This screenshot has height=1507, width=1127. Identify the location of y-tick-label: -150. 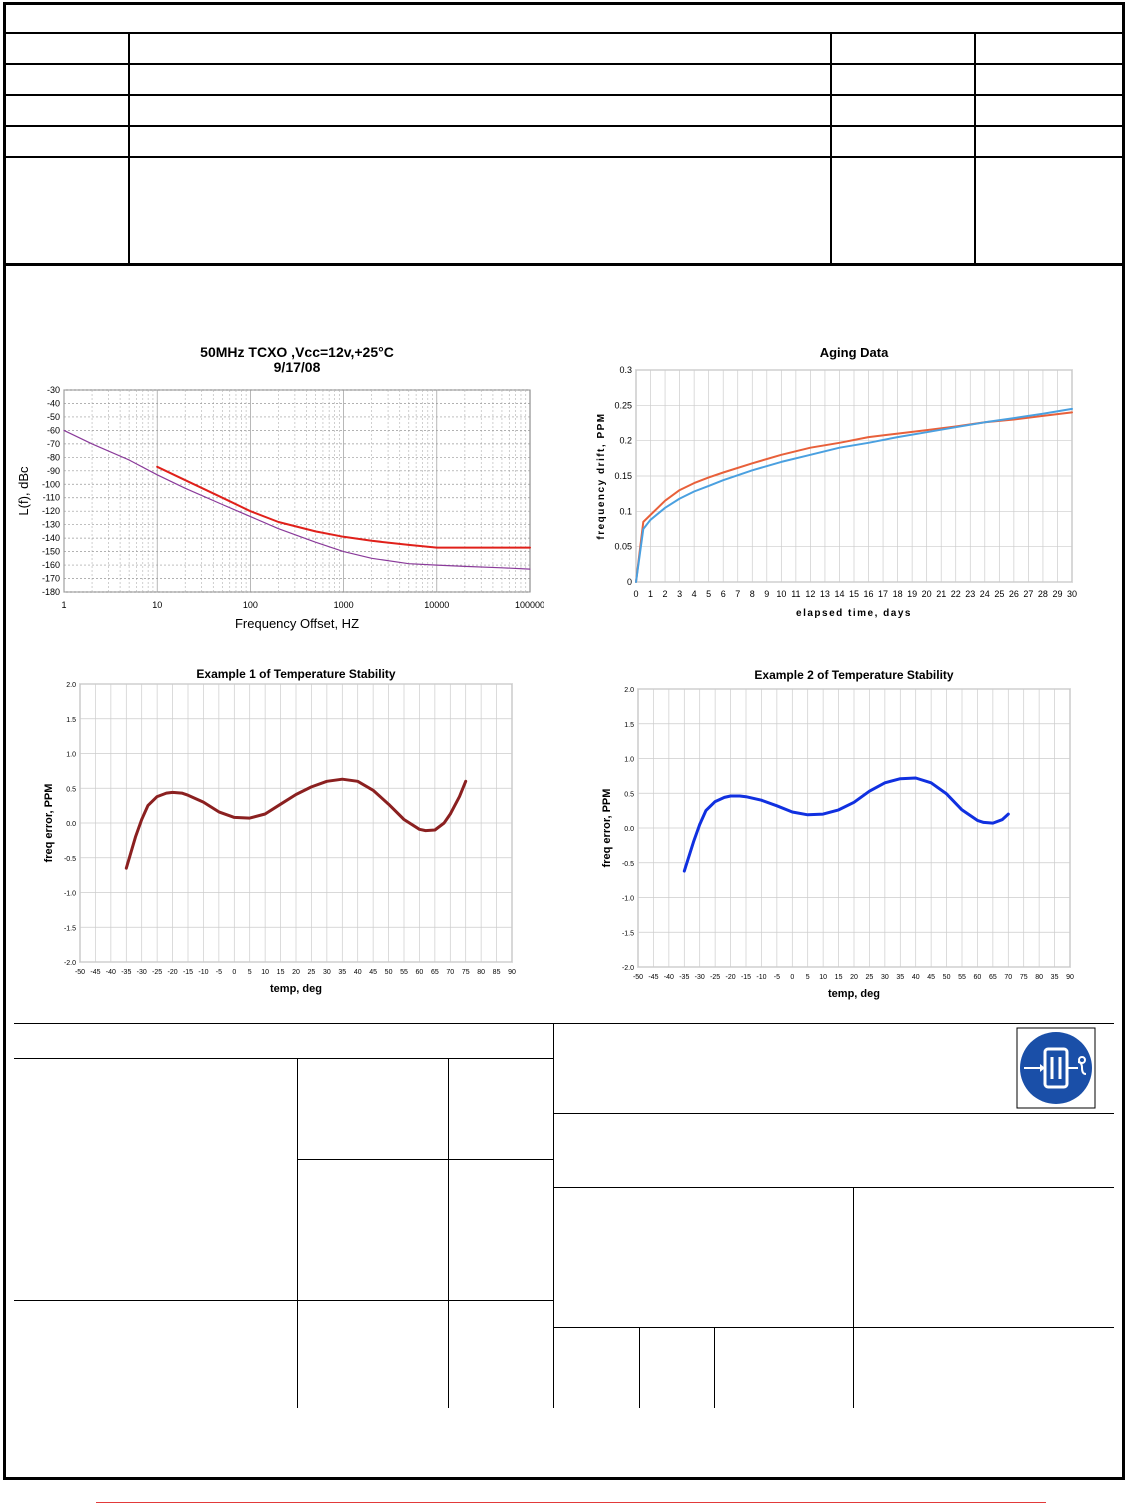
(51, 552).